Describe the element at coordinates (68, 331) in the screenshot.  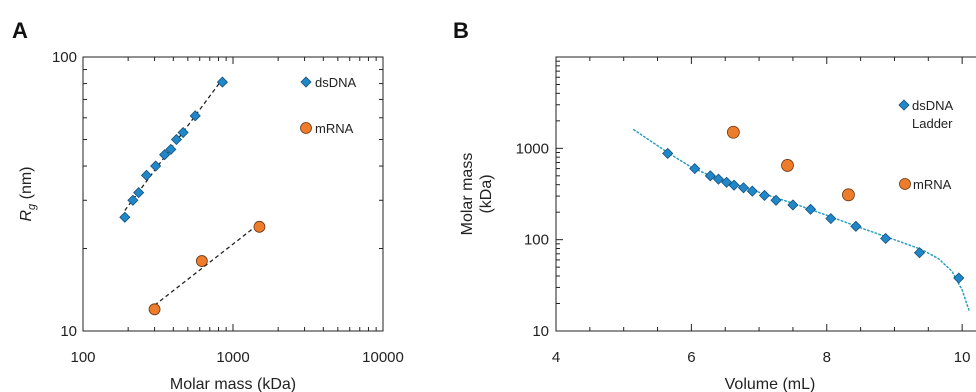
I see `panel-a-y-tick-label: 10` at that location.